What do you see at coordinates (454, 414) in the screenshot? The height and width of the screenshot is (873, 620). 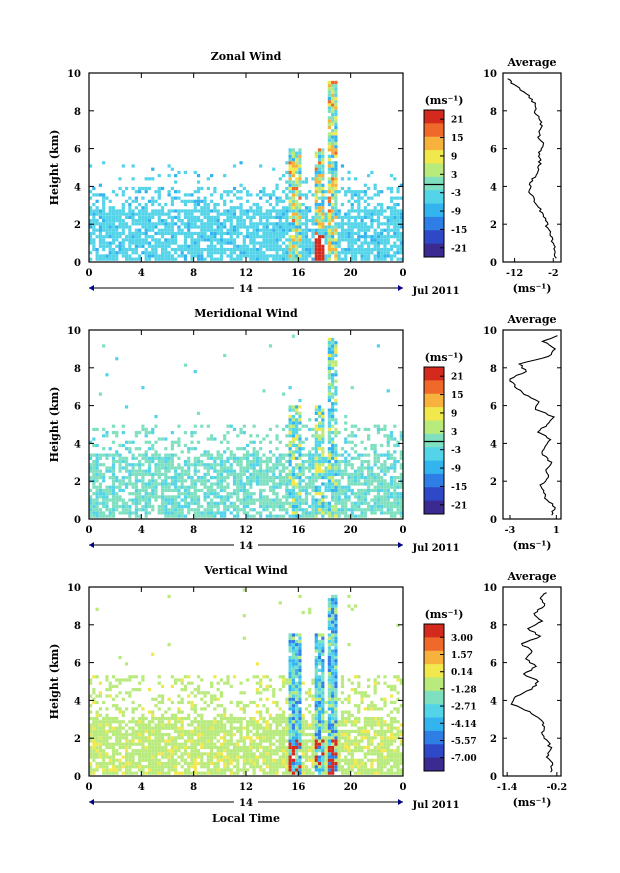 I see `colorbar-tick-label: 9` at bounding box center [454, 414].